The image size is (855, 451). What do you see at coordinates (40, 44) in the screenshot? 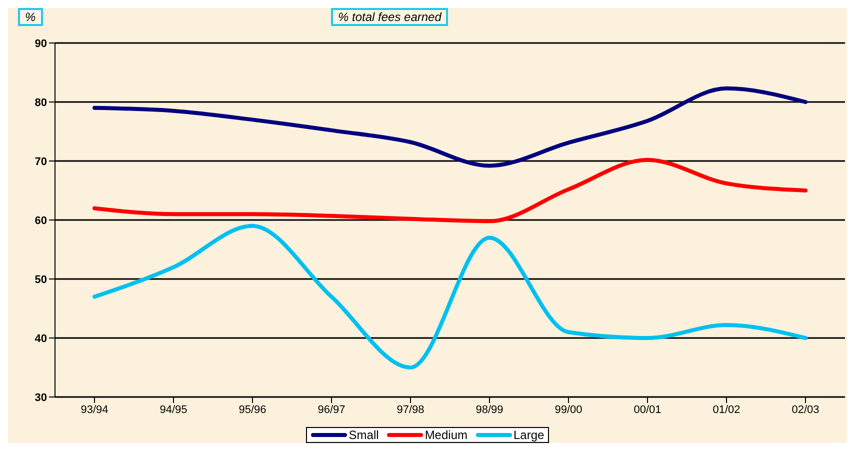
I see `y-tick-label: 90` at bounding box center [40, 44].